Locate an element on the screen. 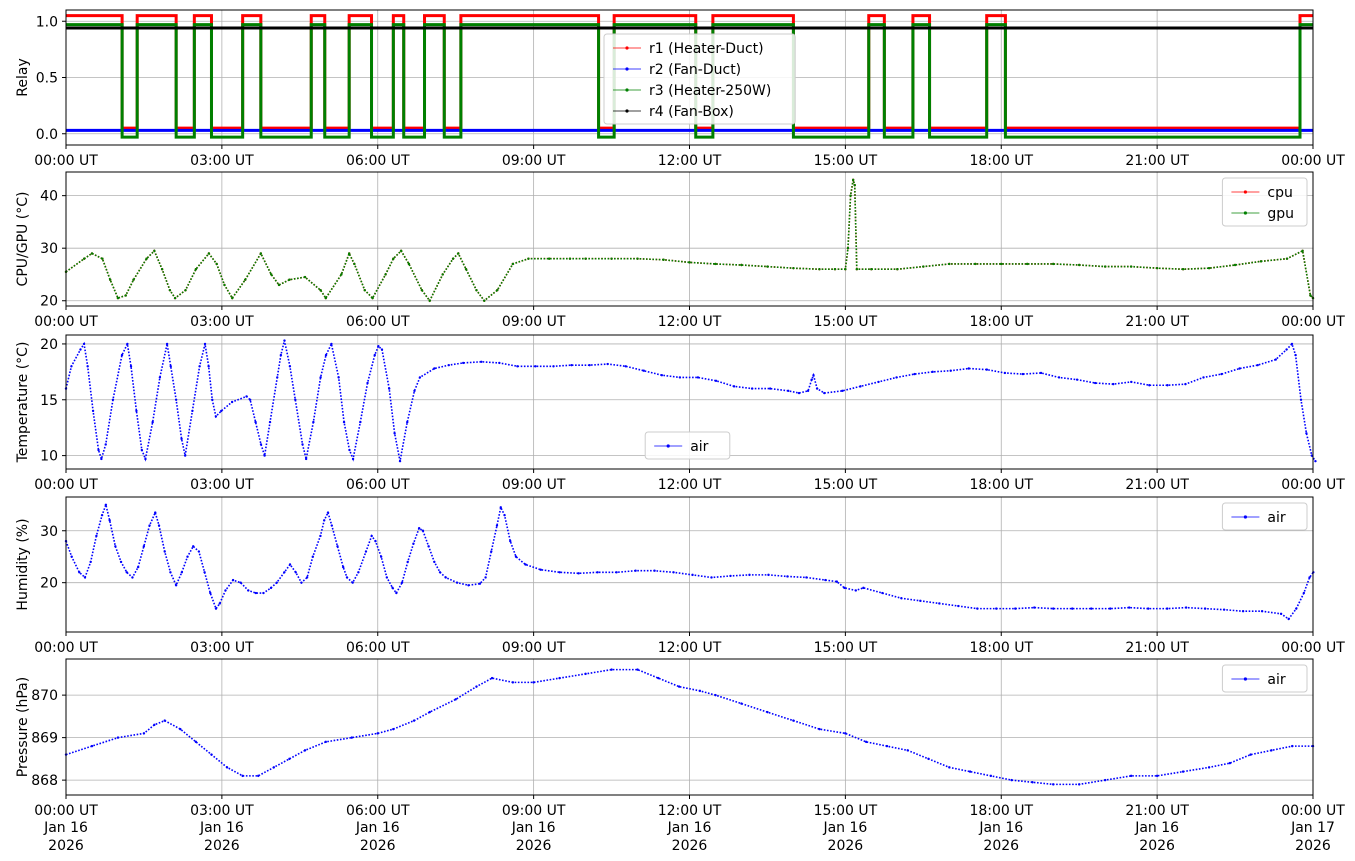 Image resolution: width=1355 pixels, height=861 pixels. x-tick-label: 21:00 UT is located at coordinates (1157, 648).